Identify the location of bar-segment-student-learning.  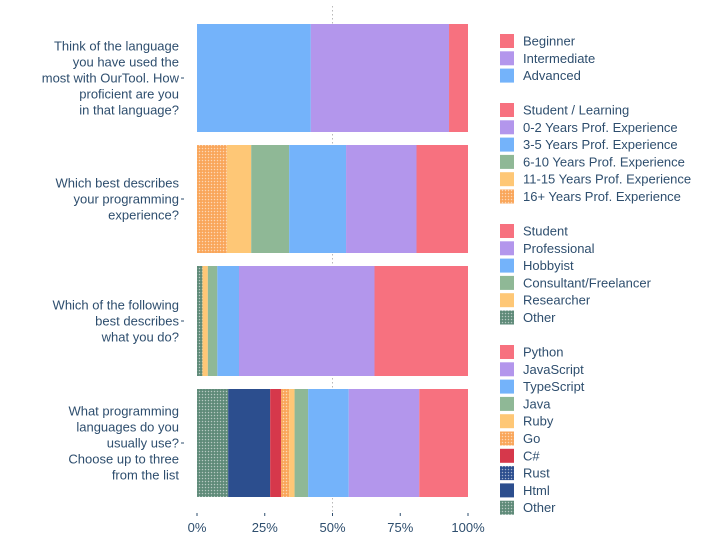
(442, 199).